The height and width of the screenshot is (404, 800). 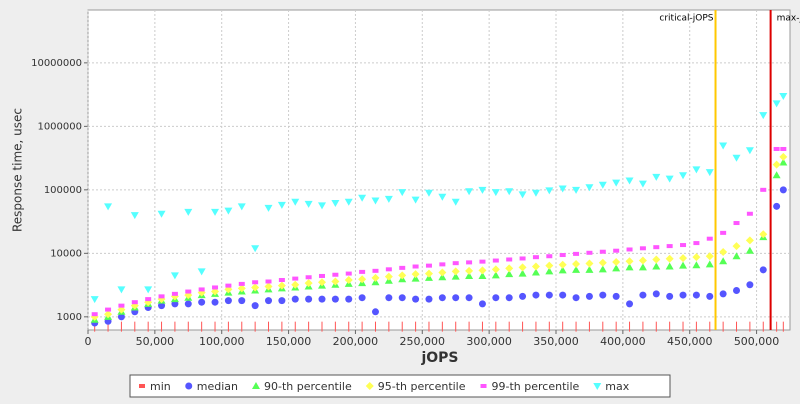 I want to click on y-tick-label: 100000, so click(x=63, y=190).